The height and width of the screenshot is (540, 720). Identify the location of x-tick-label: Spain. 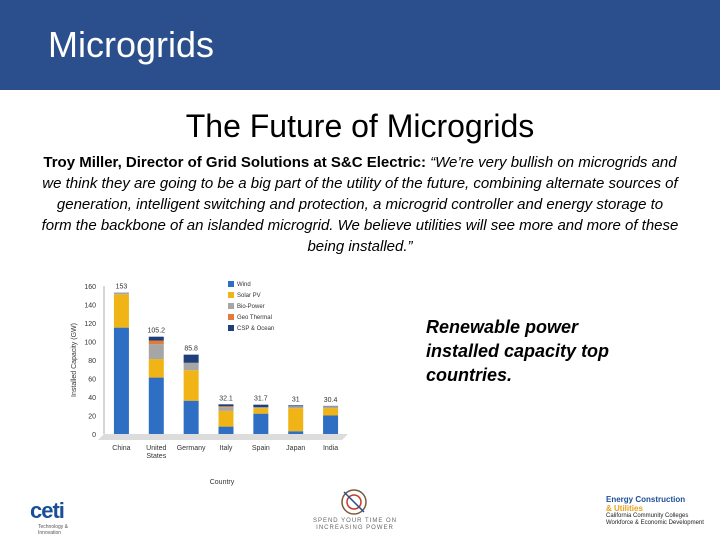
(261, 448).